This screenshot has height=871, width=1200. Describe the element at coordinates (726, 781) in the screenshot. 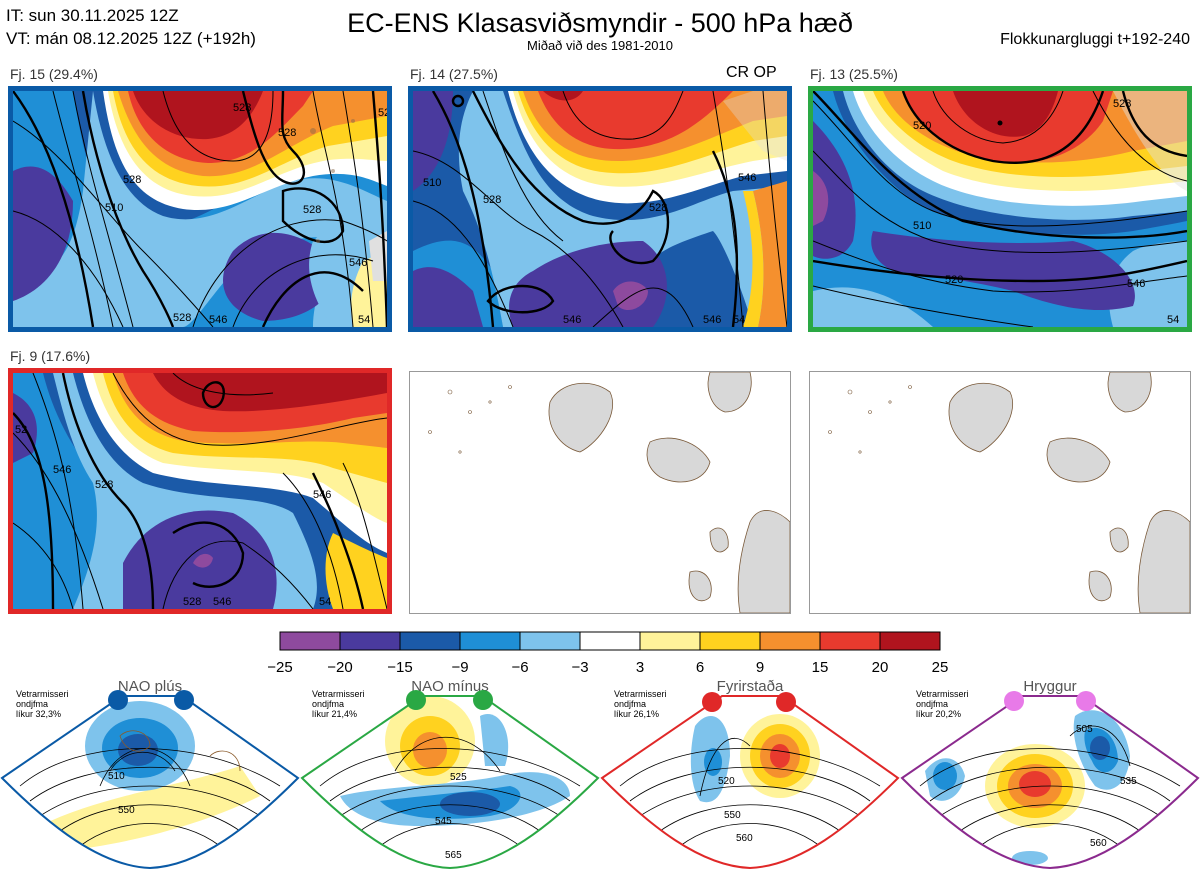

I see `regime-contour-label: 520` at that location.